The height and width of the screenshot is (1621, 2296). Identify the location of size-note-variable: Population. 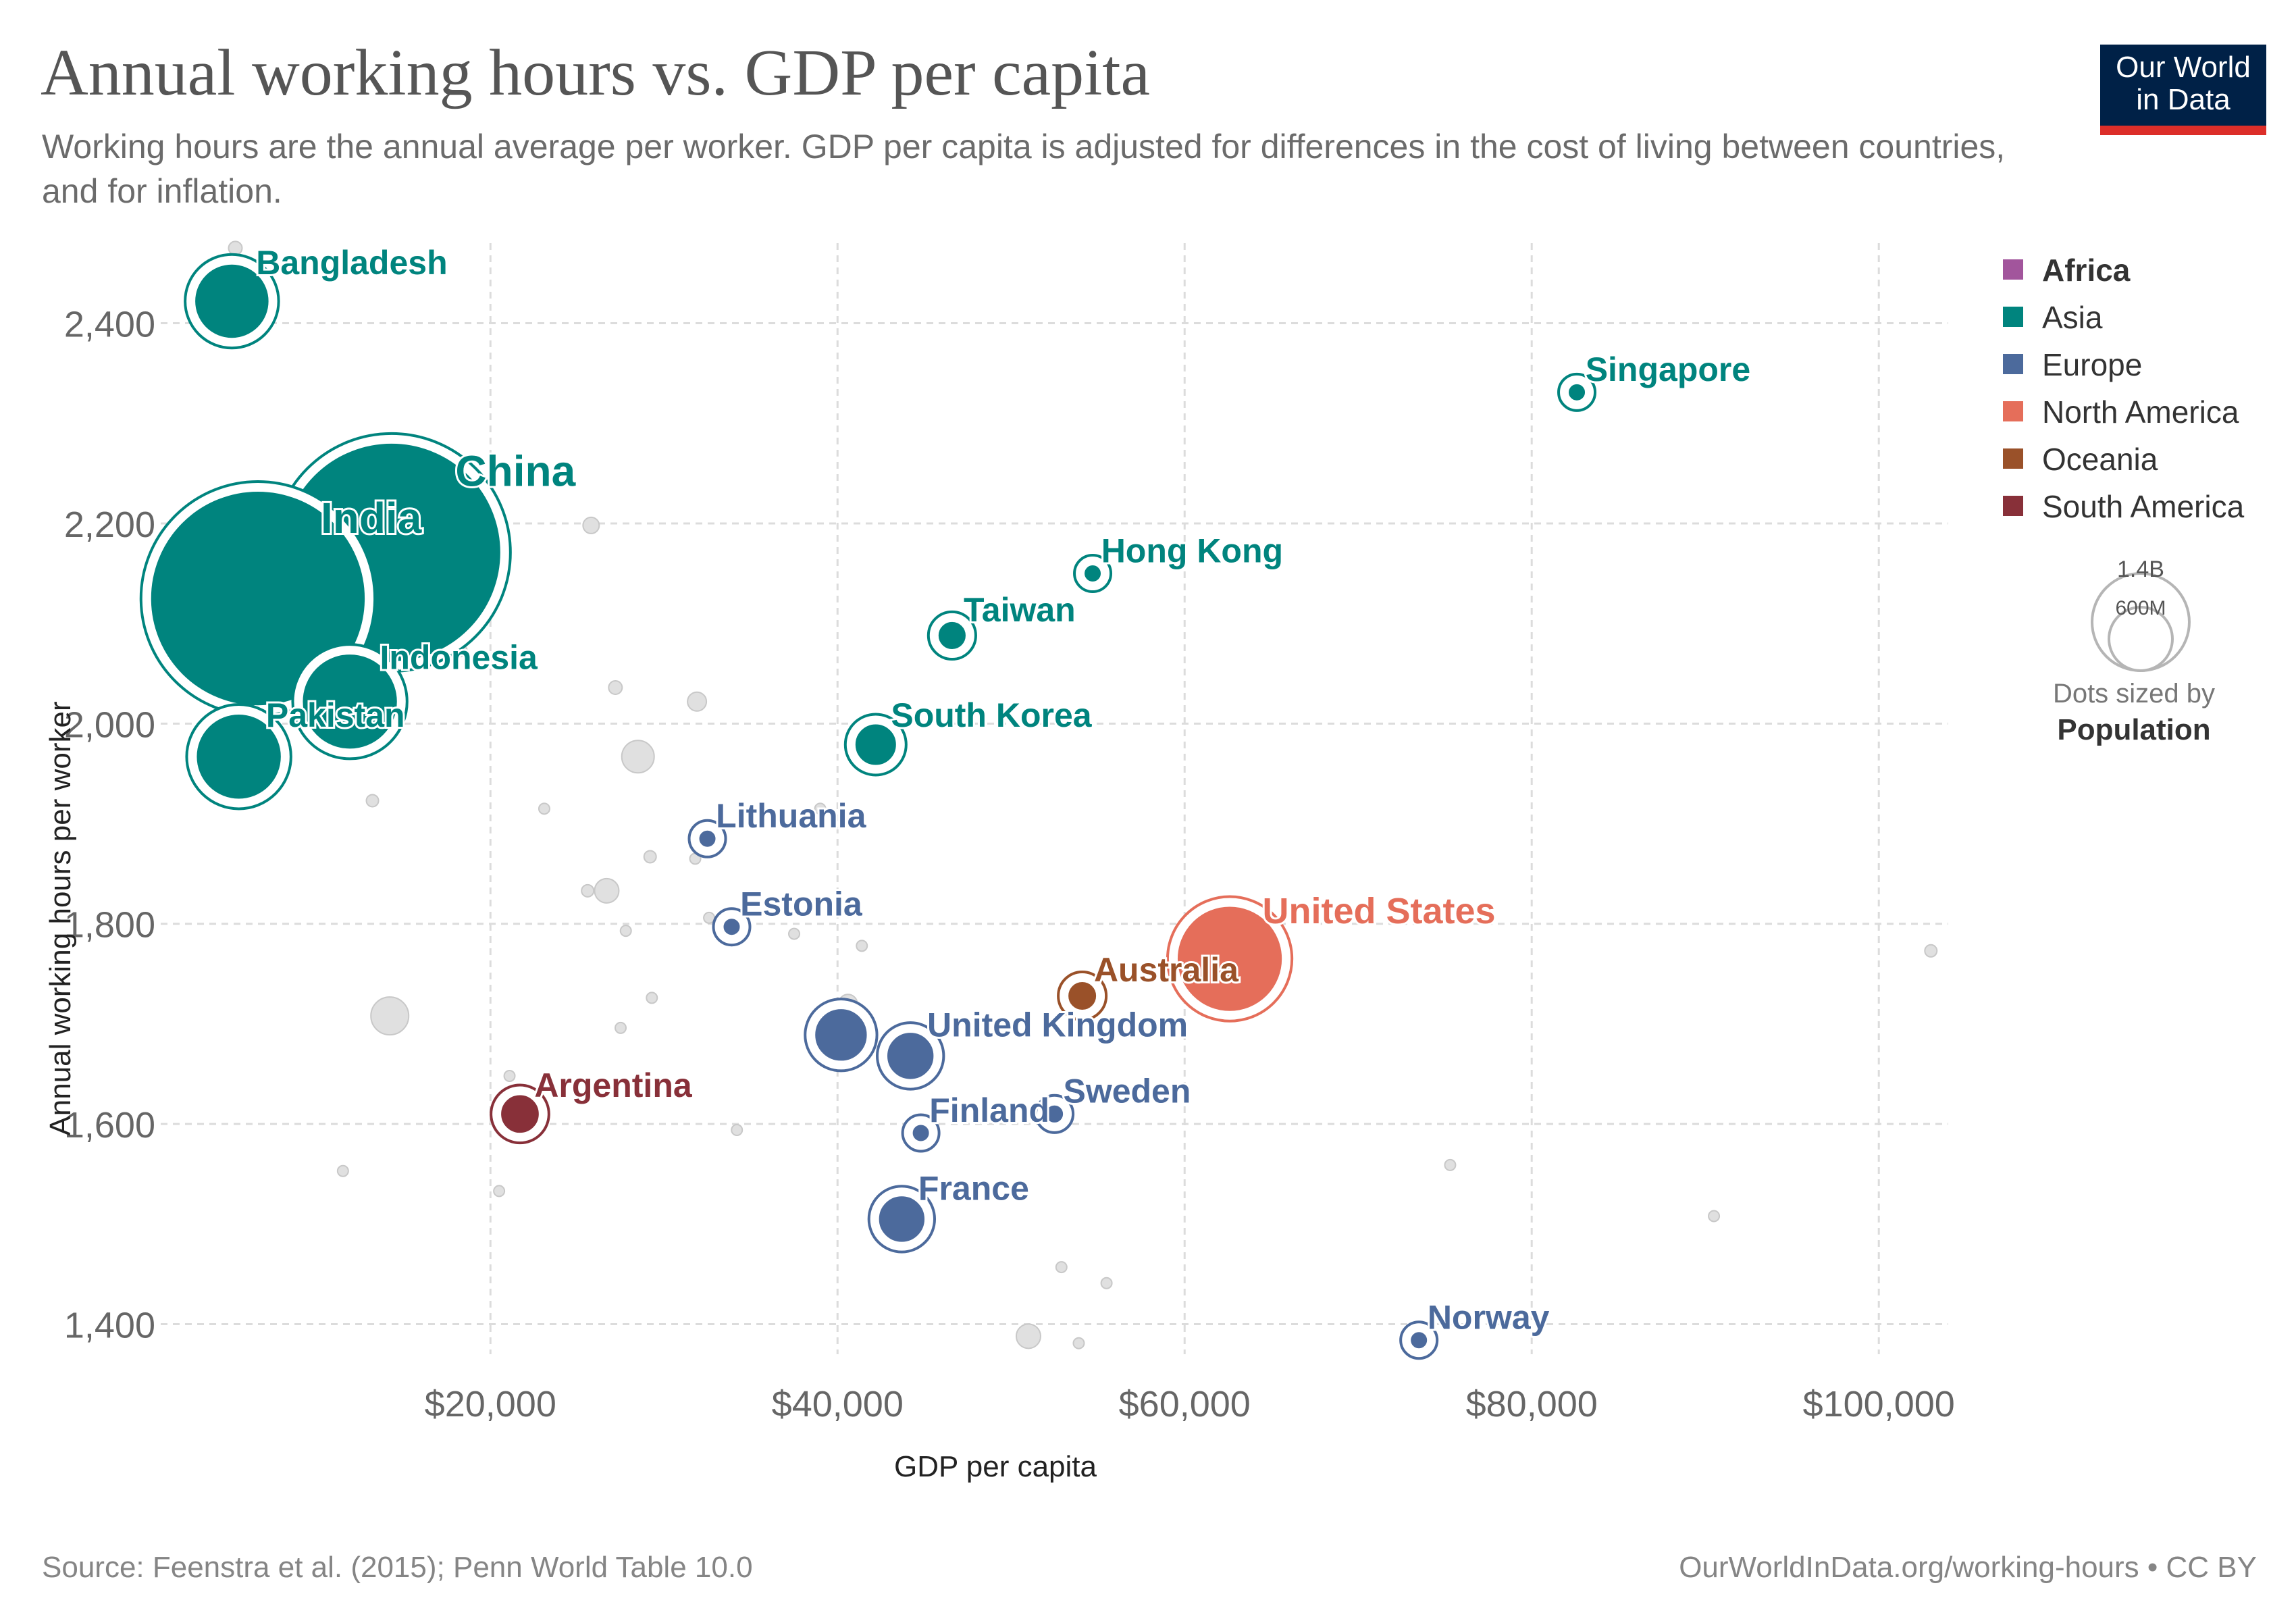
(2134, 729).